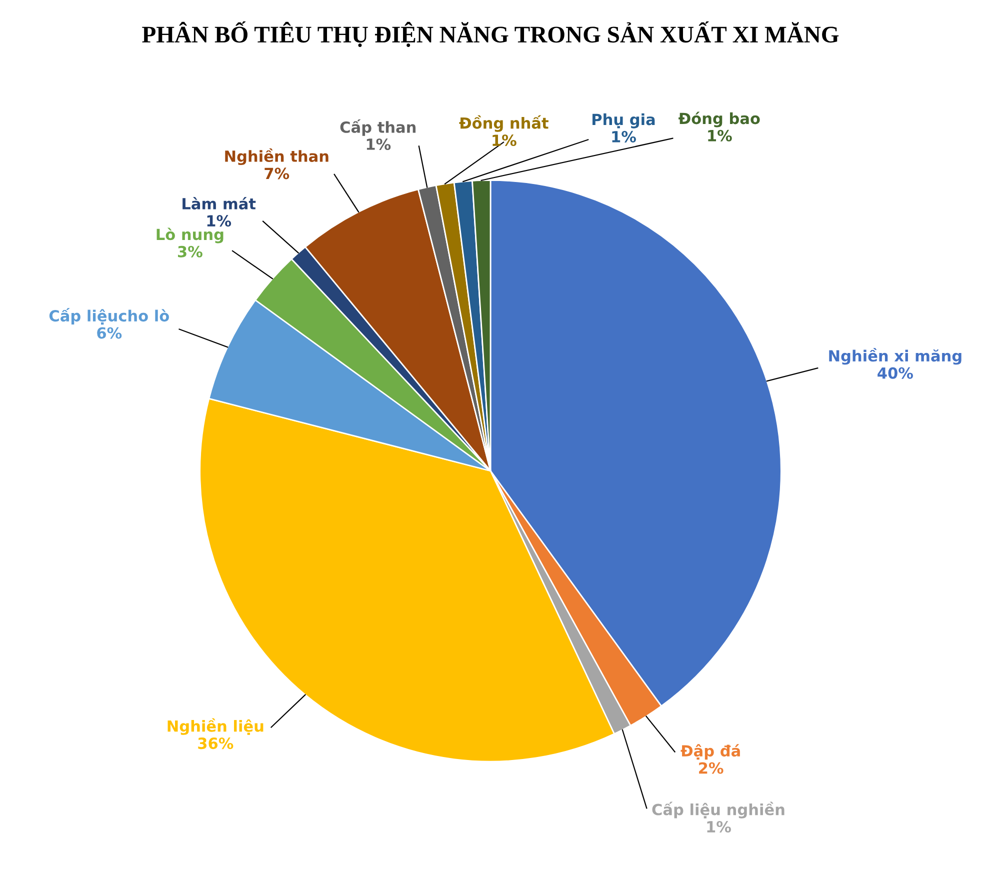 This screenshot has height=872, width=981. What do you see at coordinates (190, 252) in the screenshot?
I see `data-label: 3%` at bounding box center [190, 252].